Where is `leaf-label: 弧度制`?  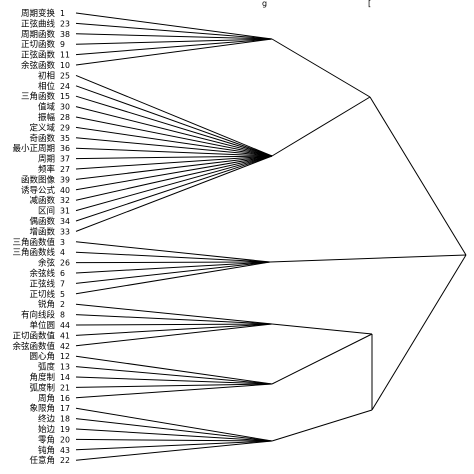
leaf-label: 弧度制 is located at coordinates (42, 387).